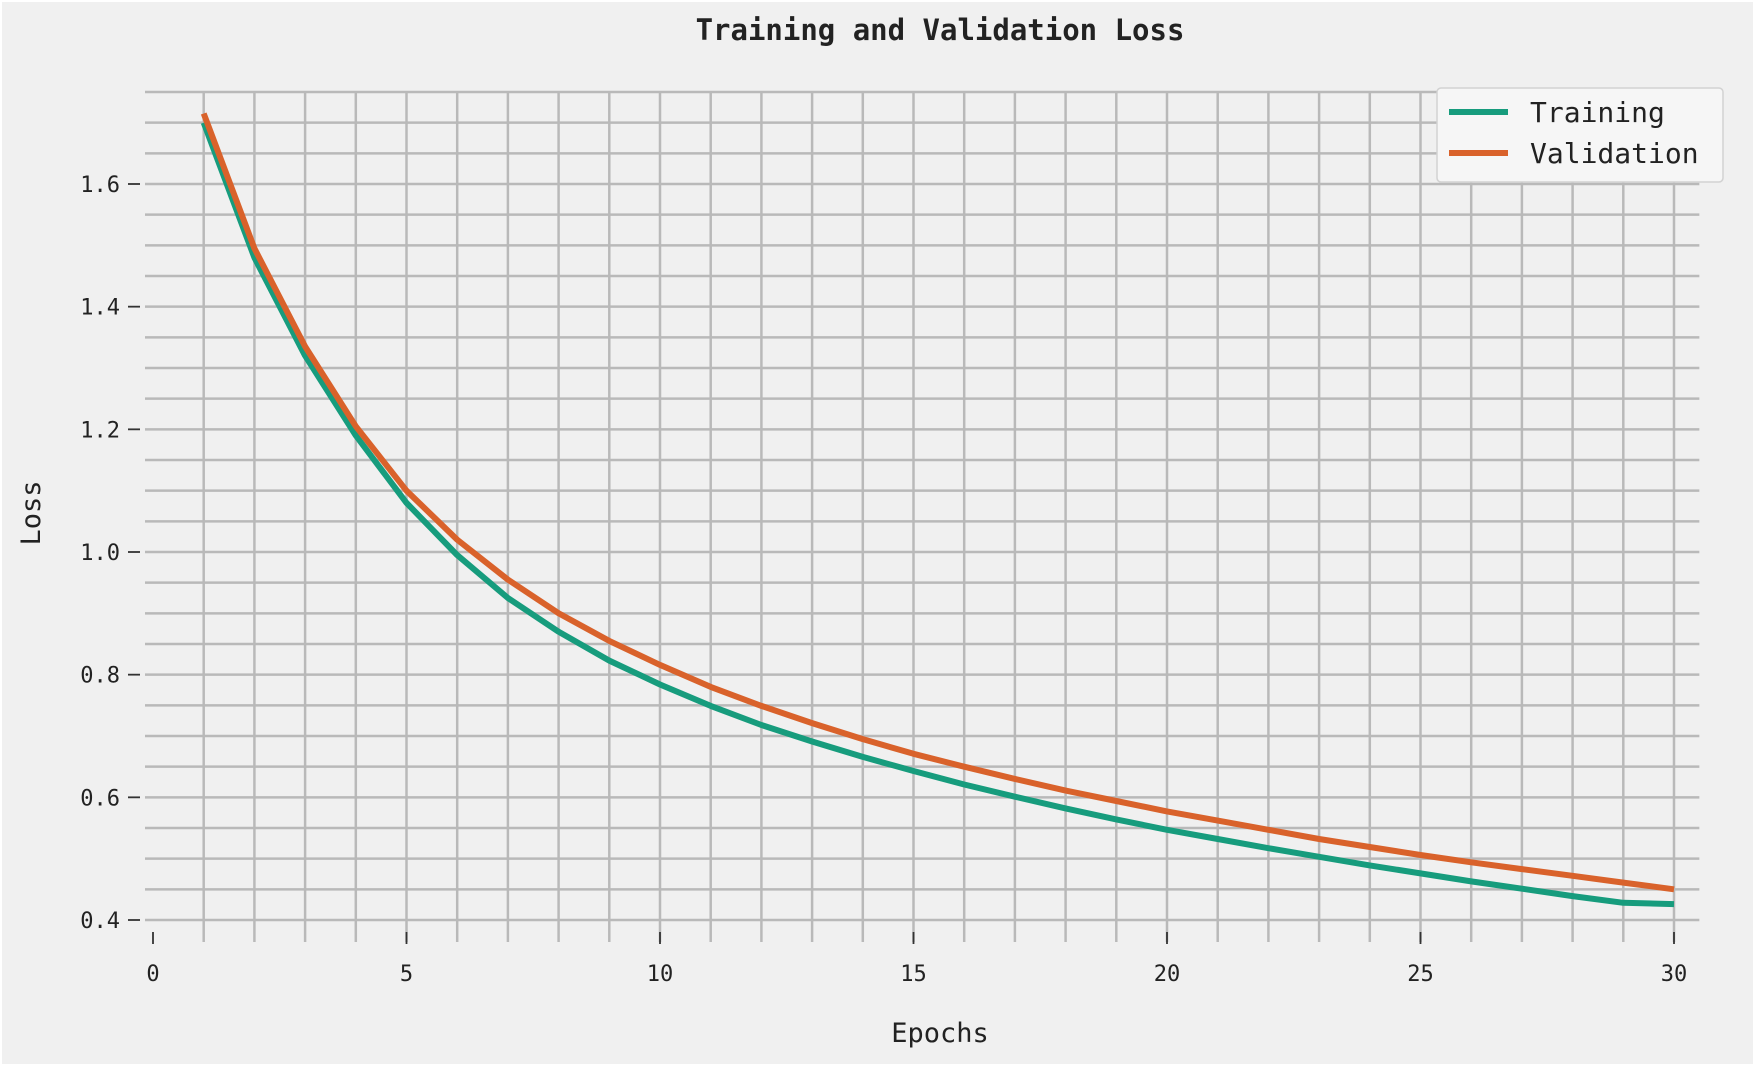  What do you see at coordinates (940, 30) in the screenshot?
I see `chart-title: Training and Validation Loss` at bounding box center [940, 30].